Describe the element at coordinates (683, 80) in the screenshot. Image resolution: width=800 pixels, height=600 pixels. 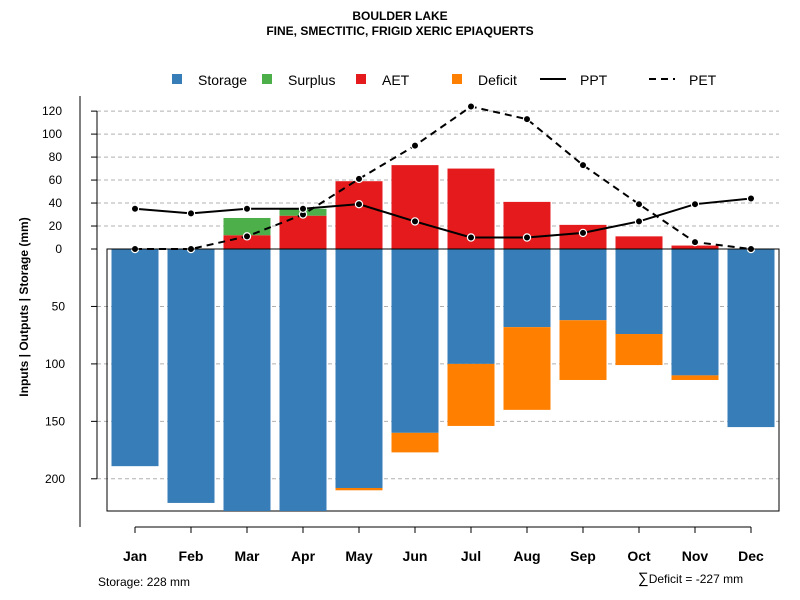
I see `legend-item-pet: PET` at that location.